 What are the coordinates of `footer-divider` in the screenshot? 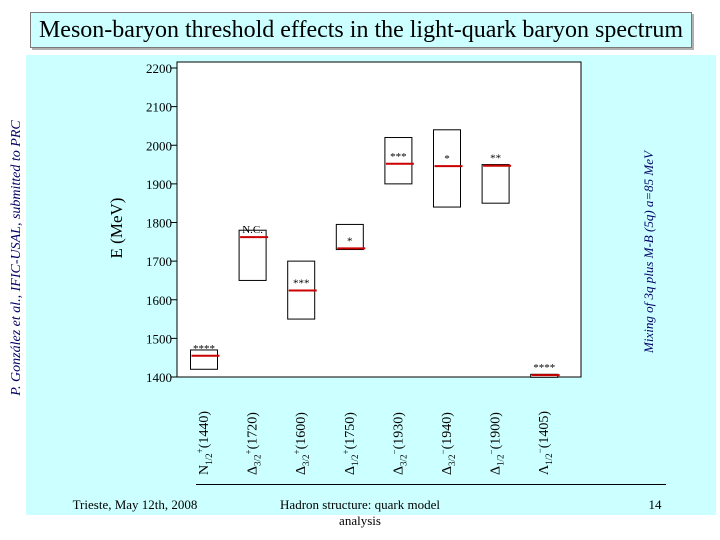 It's located at (431, 484).